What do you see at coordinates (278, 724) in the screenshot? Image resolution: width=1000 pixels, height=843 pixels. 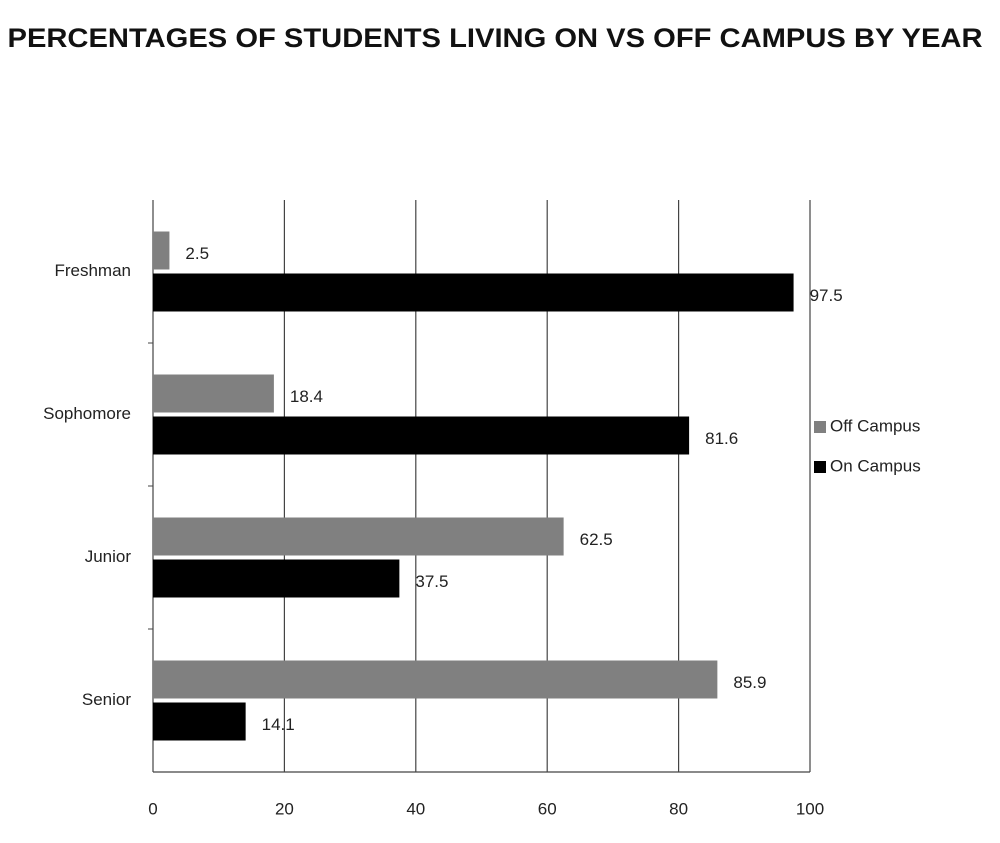 I see `value-label: 14.1` at bounding box center [278, 724].